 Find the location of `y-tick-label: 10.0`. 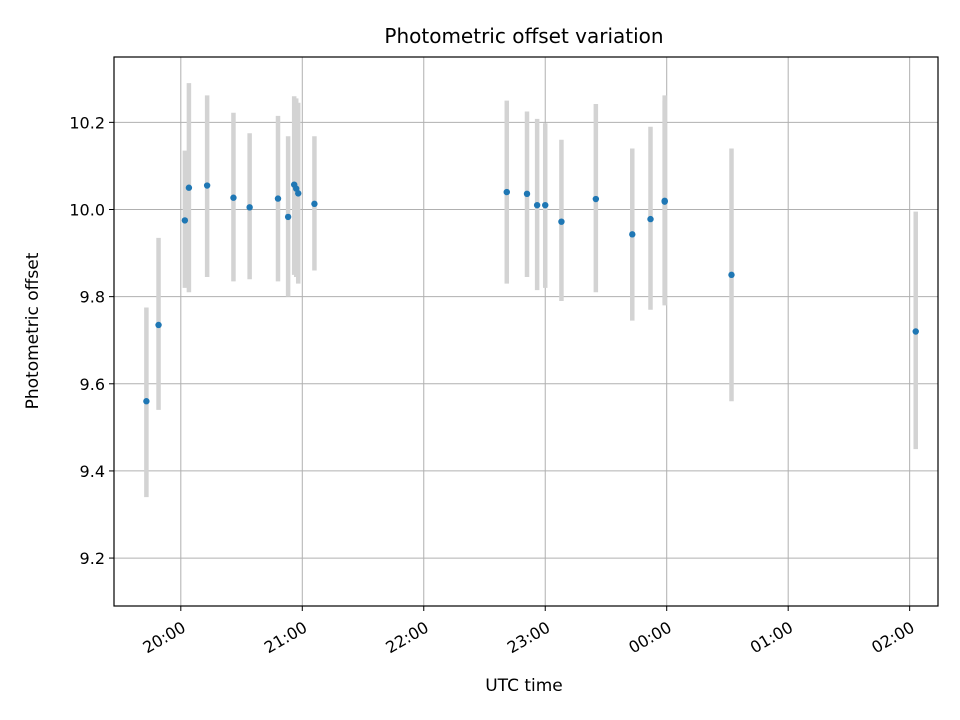

y-tick-label: 10.0 is located at coordinates (87, 210).